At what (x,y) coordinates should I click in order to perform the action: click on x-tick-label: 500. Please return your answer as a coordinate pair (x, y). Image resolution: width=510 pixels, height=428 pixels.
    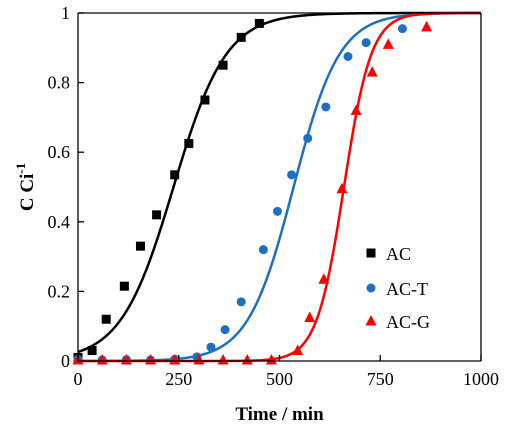
    Looking at the image, I should click on (279, 379).